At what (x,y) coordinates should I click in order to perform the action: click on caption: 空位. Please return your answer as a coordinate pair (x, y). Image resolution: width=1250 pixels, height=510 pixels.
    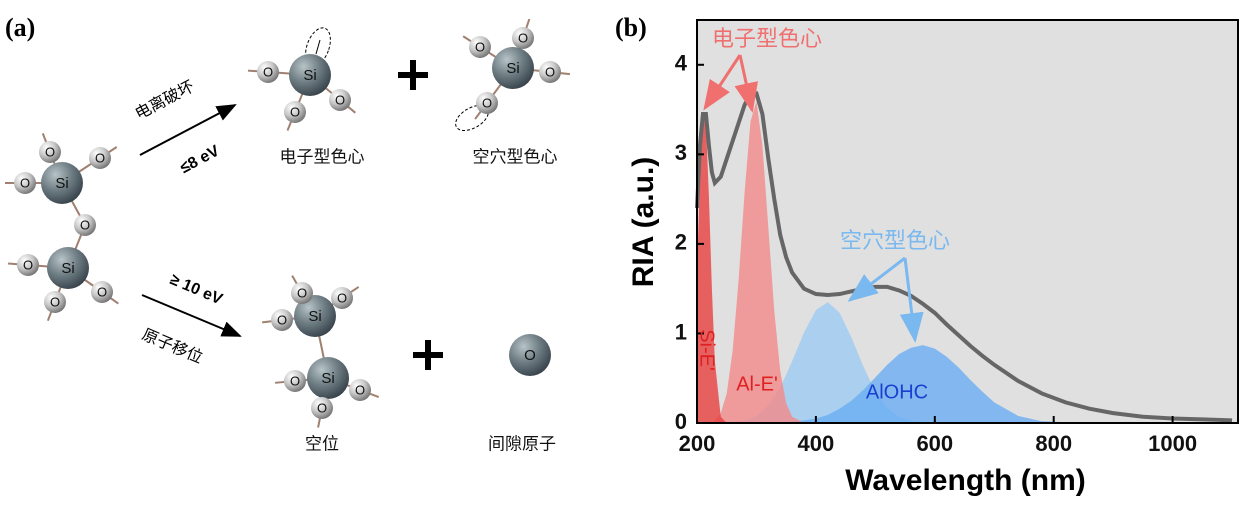
    Looking at the image, I should click on (322, 443).